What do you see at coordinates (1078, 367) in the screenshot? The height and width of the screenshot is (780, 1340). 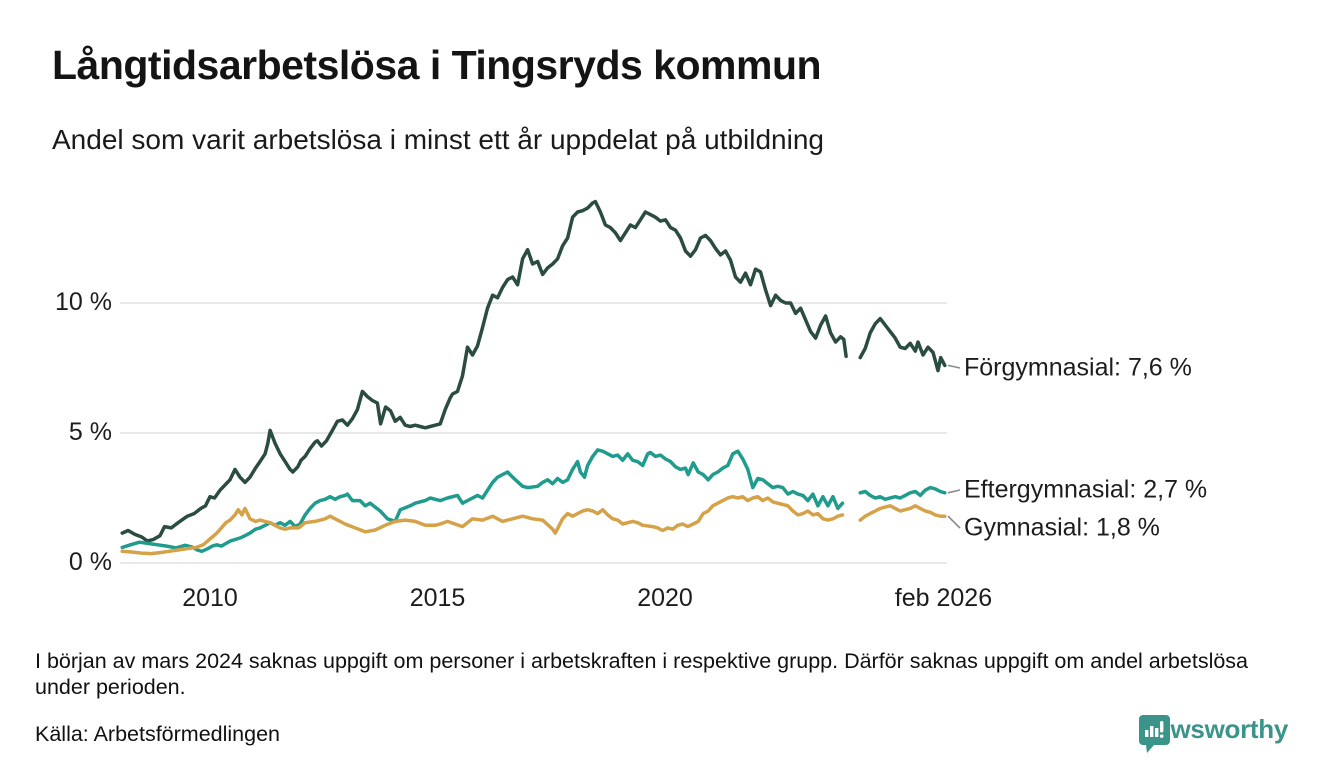 I see `series-end-label-förgymnasial: Förgymnasial: 7,6 %` at bounding box center [1078, 367].